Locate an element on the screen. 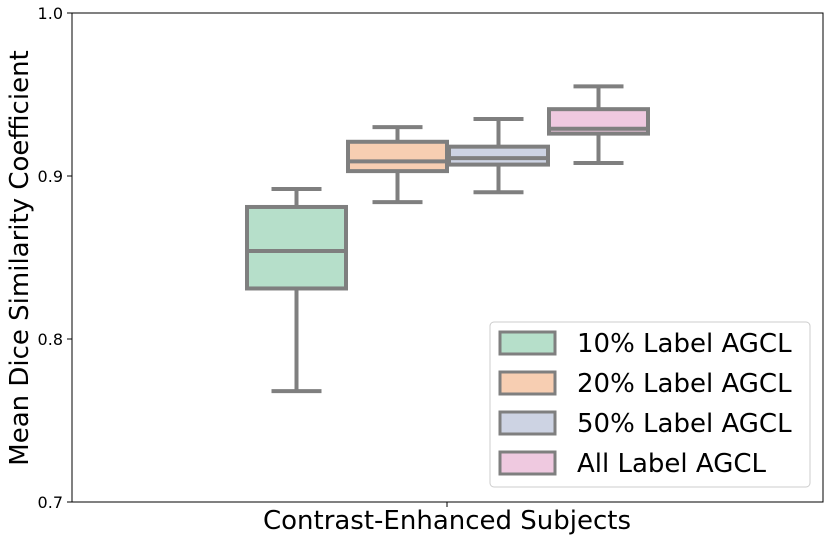 Image resolution: width=831 pixels, height=541 pixels. y-tick-label: 0.9 is located at coordinates (50, 176).